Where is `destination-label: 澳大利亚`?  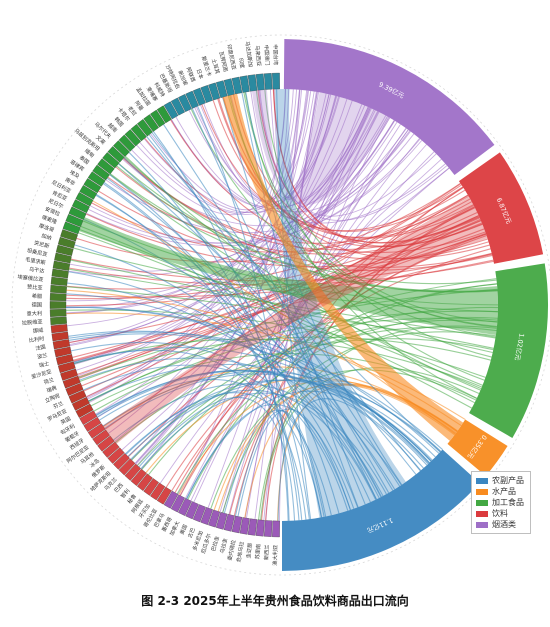
destination-label: 澳大利亚 is located at coordinates (275, 555).